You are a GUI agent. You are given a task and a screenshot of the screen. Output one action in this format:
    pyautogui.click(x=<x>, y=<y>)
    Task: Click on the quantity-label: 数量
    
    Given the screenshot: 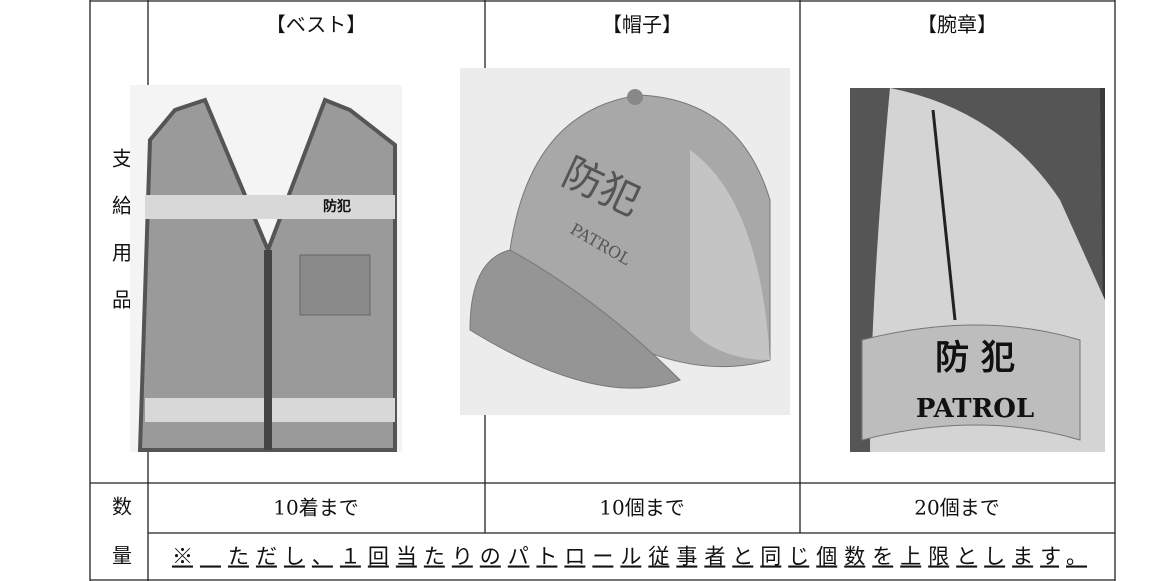 What is the action you would take?
    pyautogui.click(x=121, y=538)
    